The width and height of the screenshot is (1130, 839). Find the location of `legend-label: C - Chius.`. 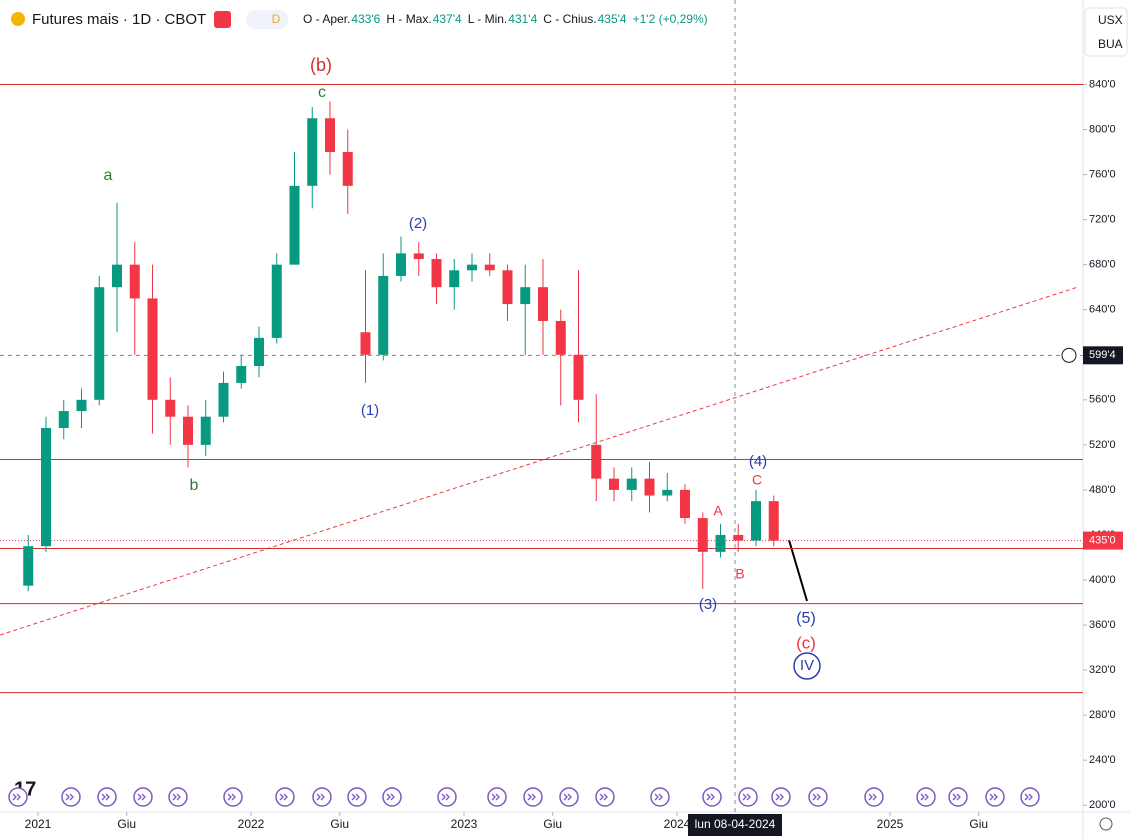

legend-label: C - Chius. is located at coordinates (569, 19).